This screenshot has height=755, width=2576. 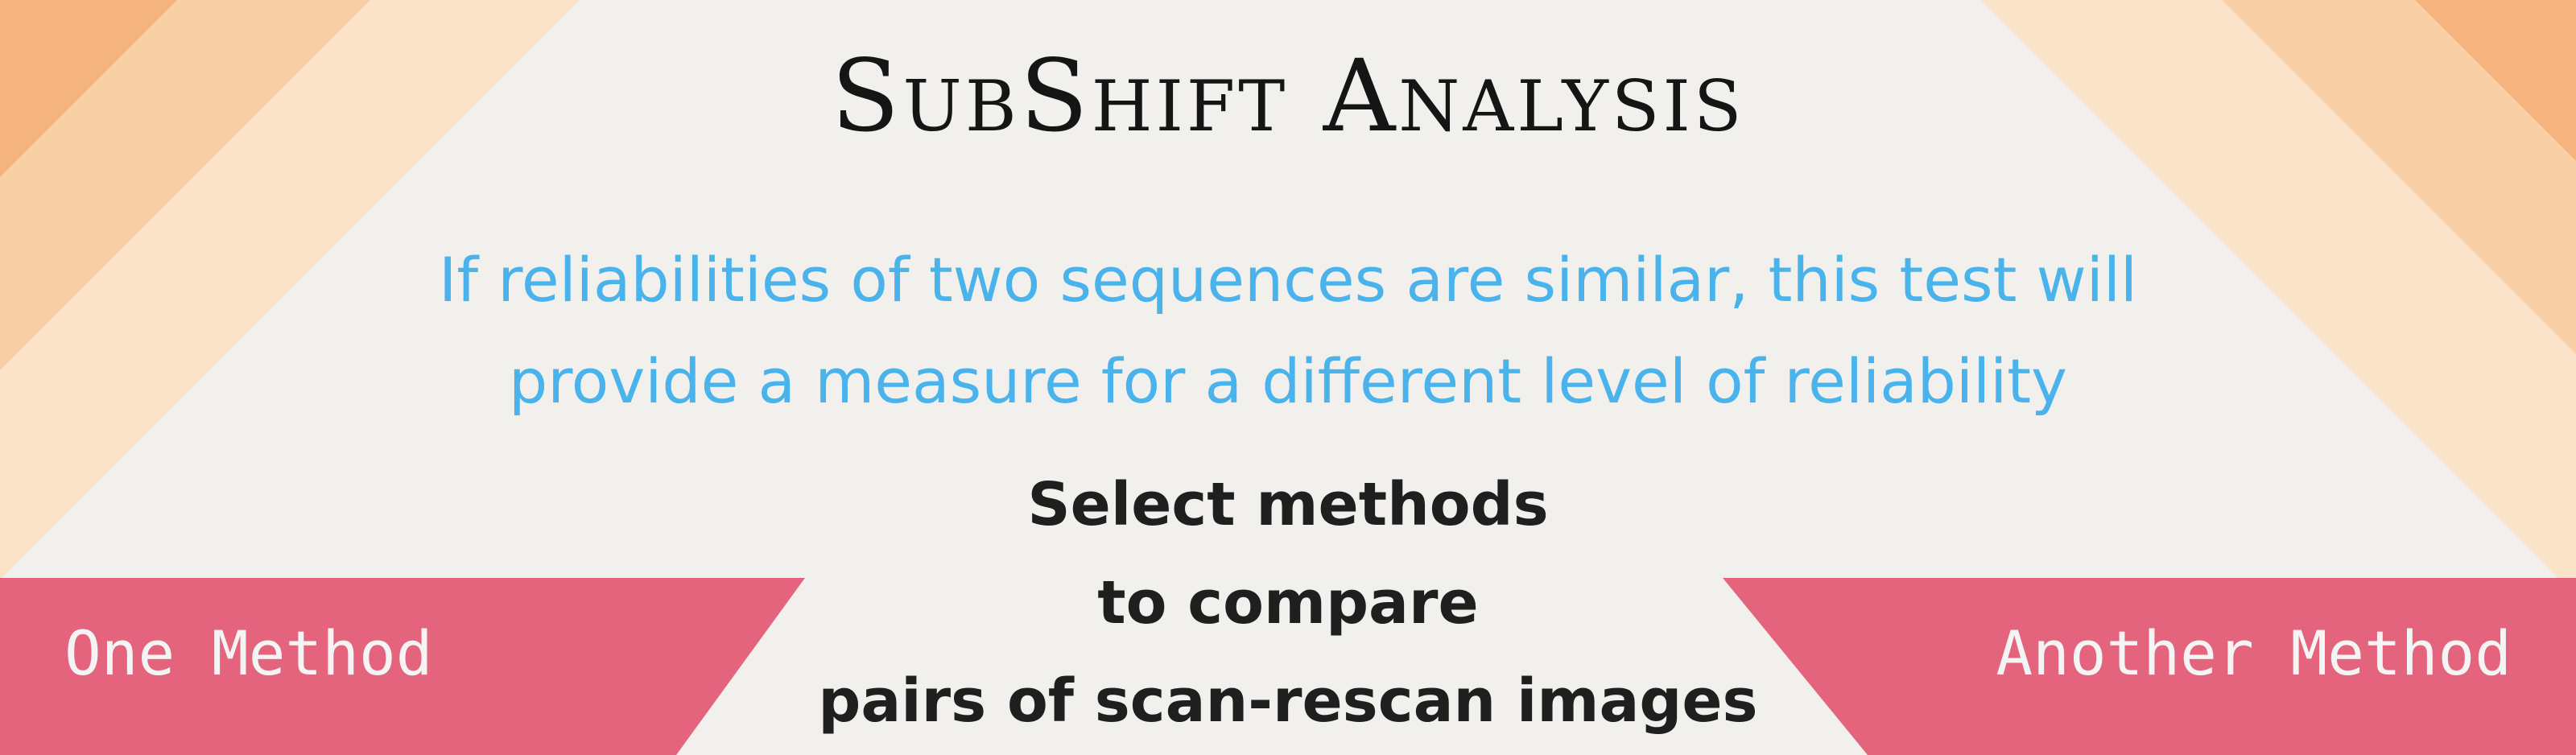 I want to click on one-method-button-shape, so click(x=402, y=666).